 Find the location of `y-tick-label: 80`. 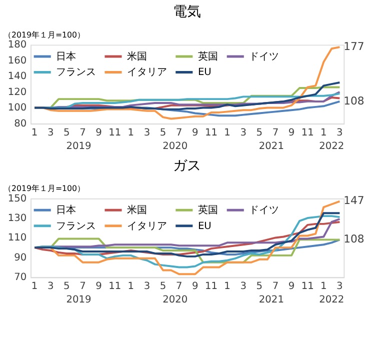

y-tick-label: 80 is located at coordinates (20, 124).